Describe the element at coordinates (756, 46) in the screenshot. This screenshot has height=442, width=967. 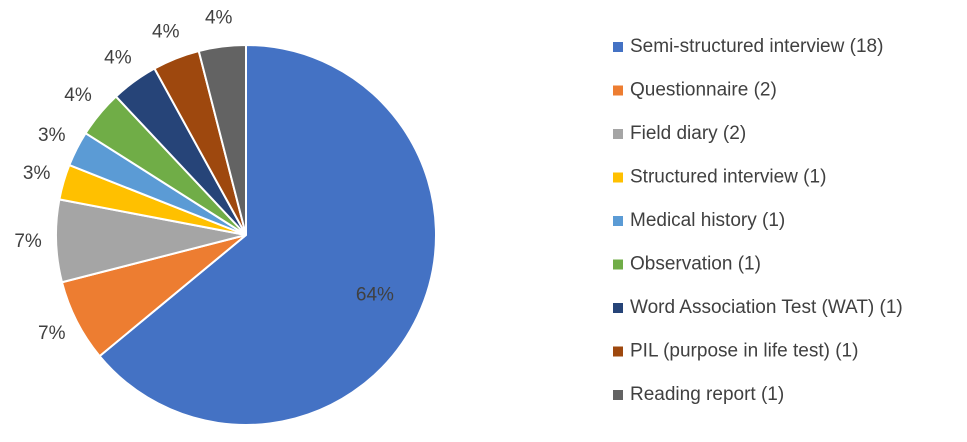
I see `legend-label: Semi-structured interview (18)` at that location.